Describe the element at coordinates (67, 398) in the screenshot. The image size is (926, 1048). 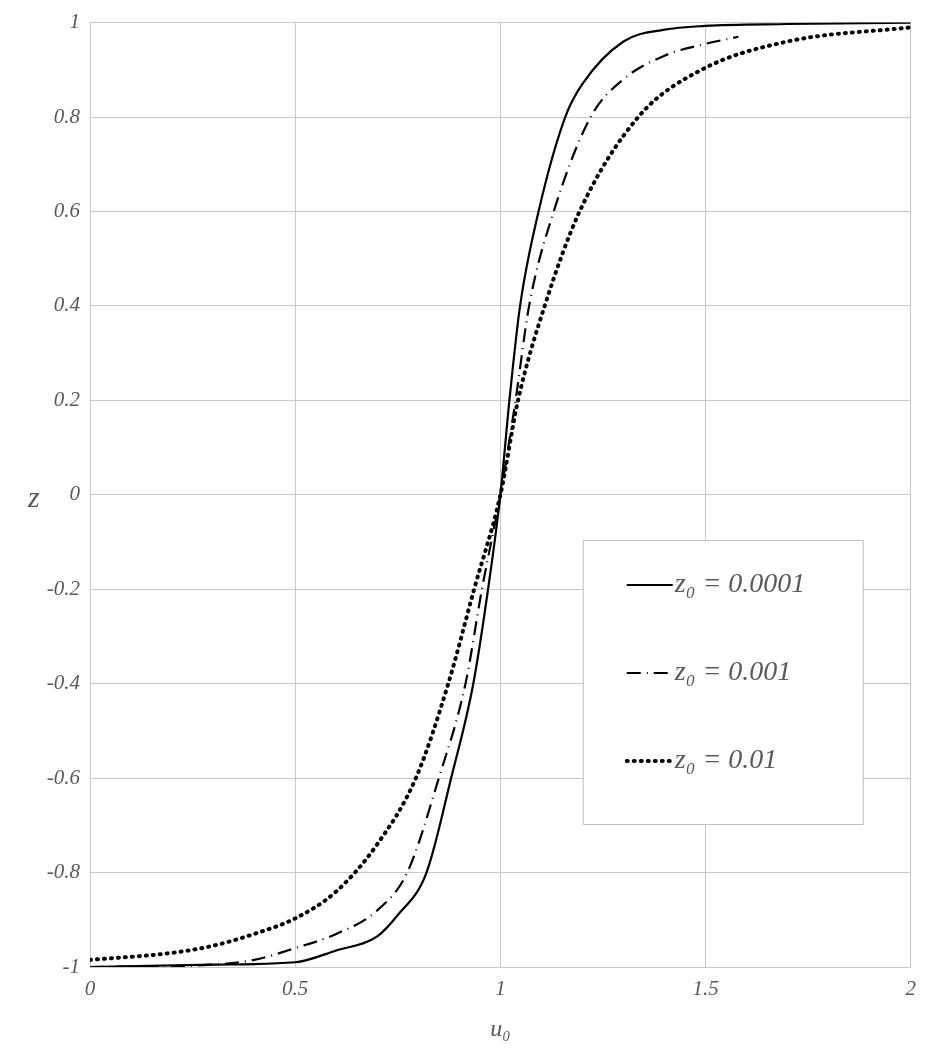
I see `y-tick-label: 0.2` at that location.